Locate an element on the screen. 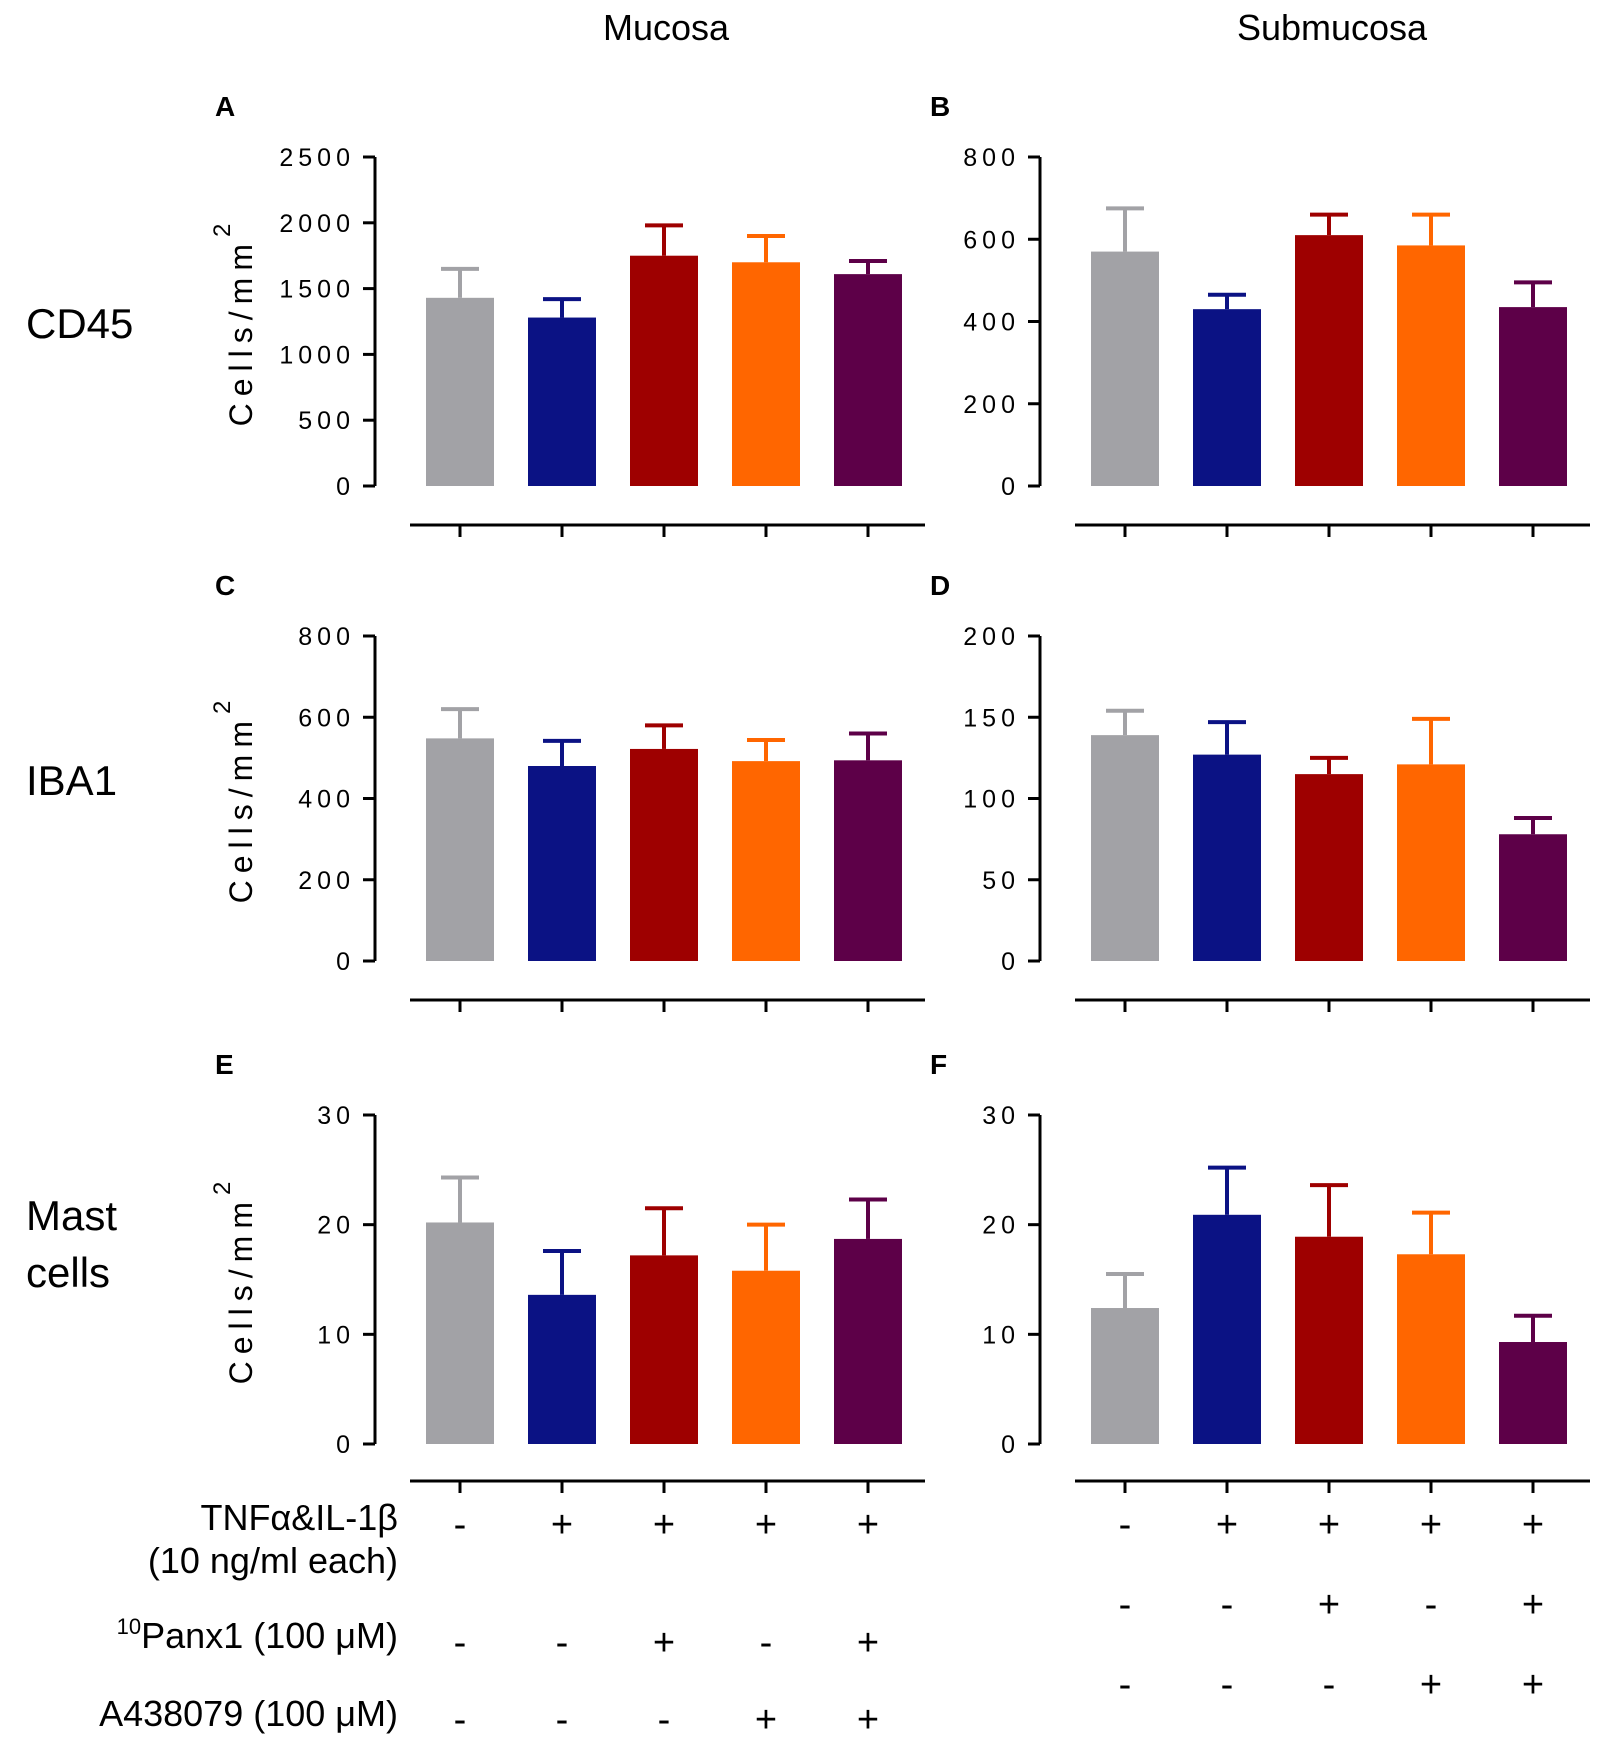  row-title-text: IBA1 is located at coordinates (71, 780).